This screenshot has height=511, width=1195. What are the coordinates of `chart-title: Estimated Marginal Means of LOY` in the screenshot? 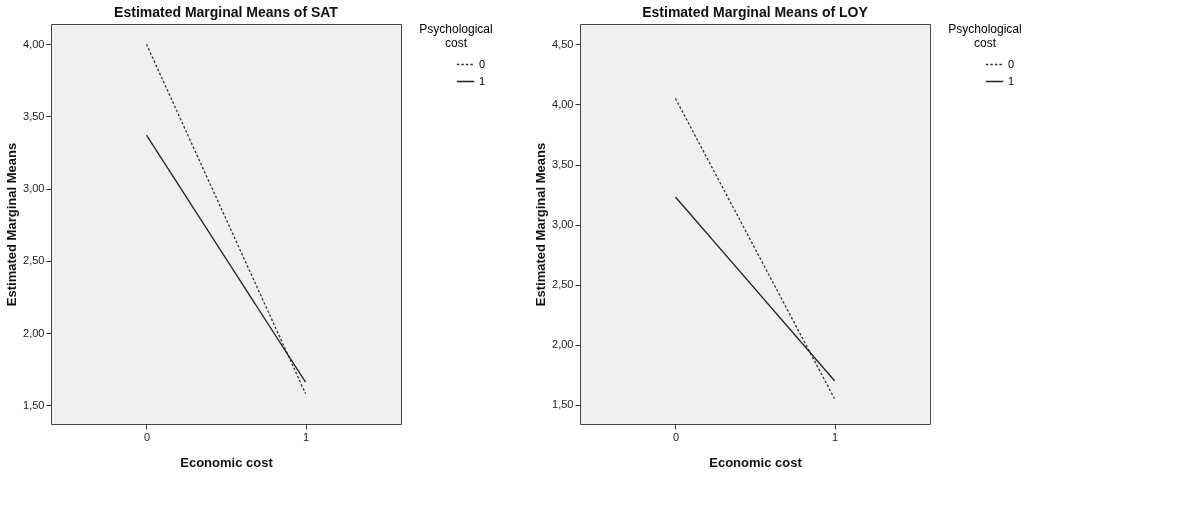 It's located at (755, 12).